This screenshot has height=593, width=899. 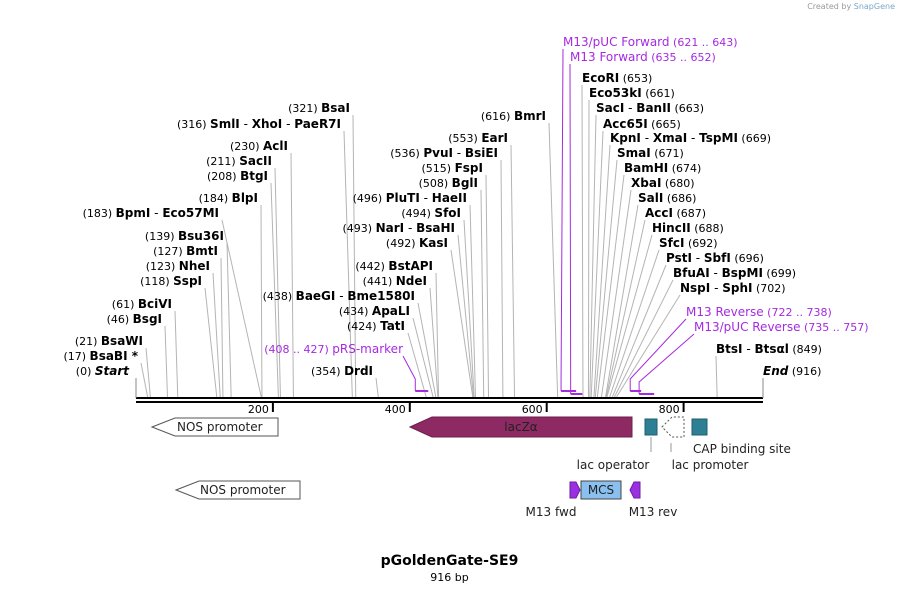 What do you see at coordinates (771, 349) in the screenshot?
I see `enzyme-name: Btsαl` at bounding box center [771, 349].